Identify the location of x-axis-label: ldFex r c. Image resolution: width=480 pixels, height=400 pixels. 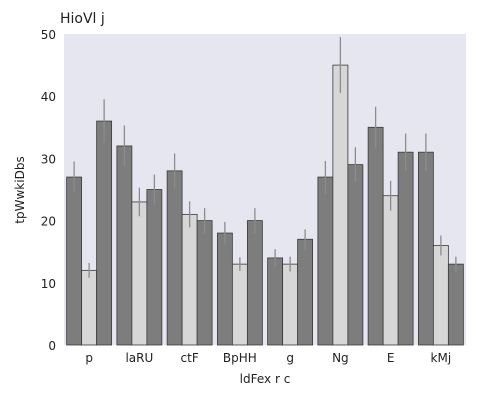
(265, 379).